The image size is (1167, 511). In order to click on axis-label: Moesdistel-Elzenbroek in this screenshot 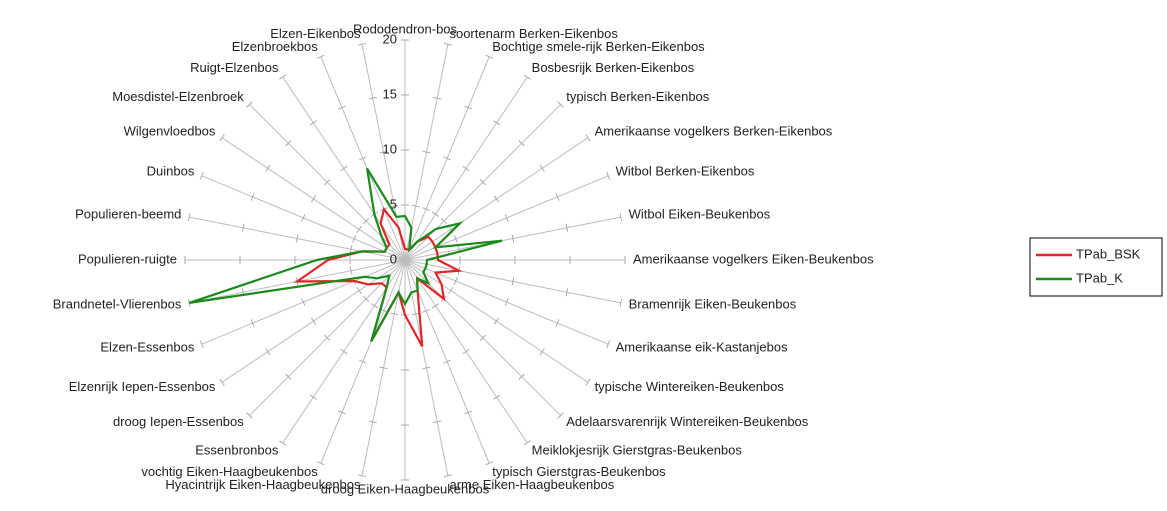, I will do `click(178, 96)`.